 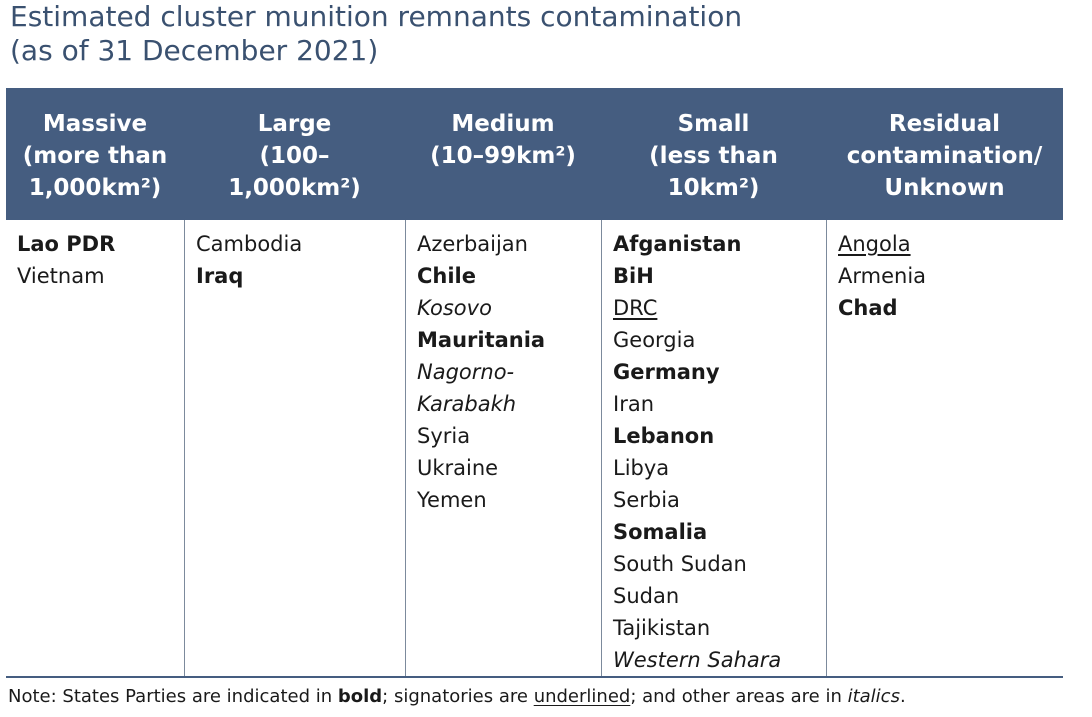 I want to click on header-residual-line: Unknown, so click(x=944, y=188).